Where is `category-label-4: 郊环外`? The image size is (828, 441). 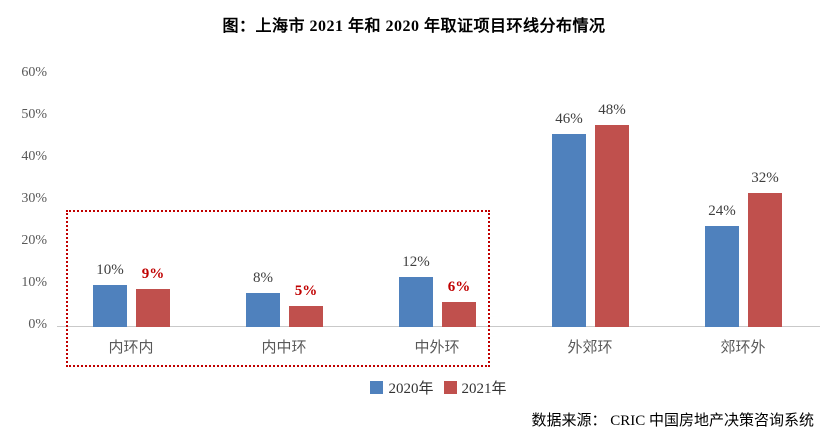 category-label-4: 郊环外 is located at coordinates (743, 348).